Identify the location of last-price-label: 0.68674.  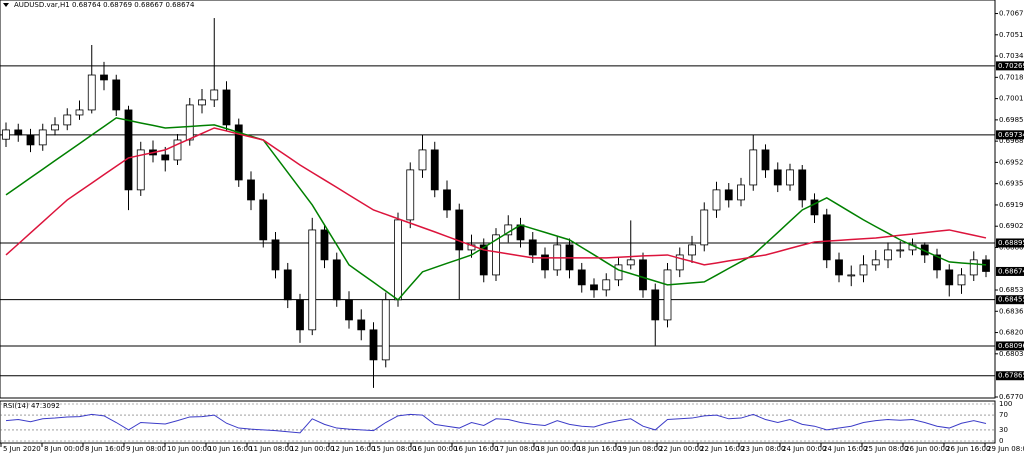
(1011, 271).